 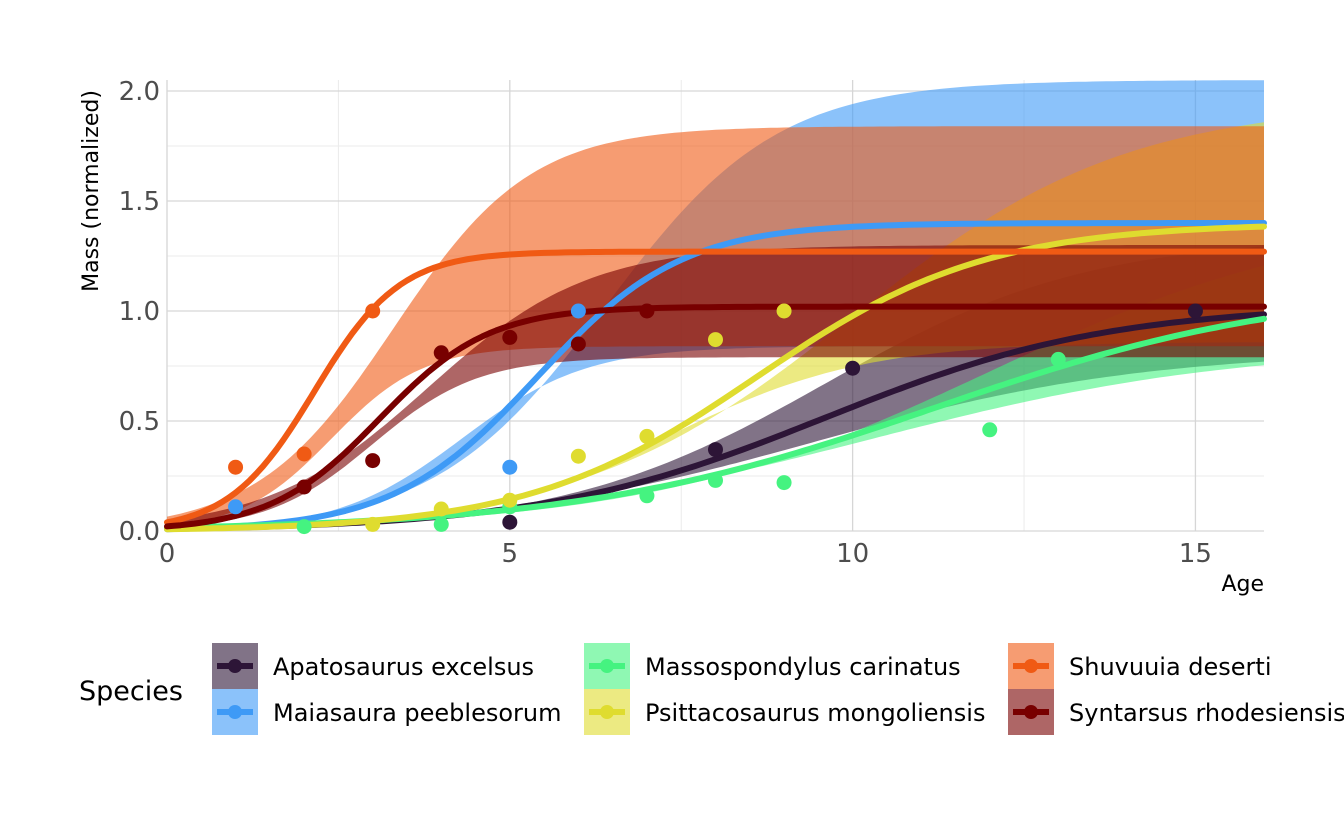 I want to click on legend-item-shuvuuia-deserti: Shuvuuia deserti, so click(x=1140, y=666).